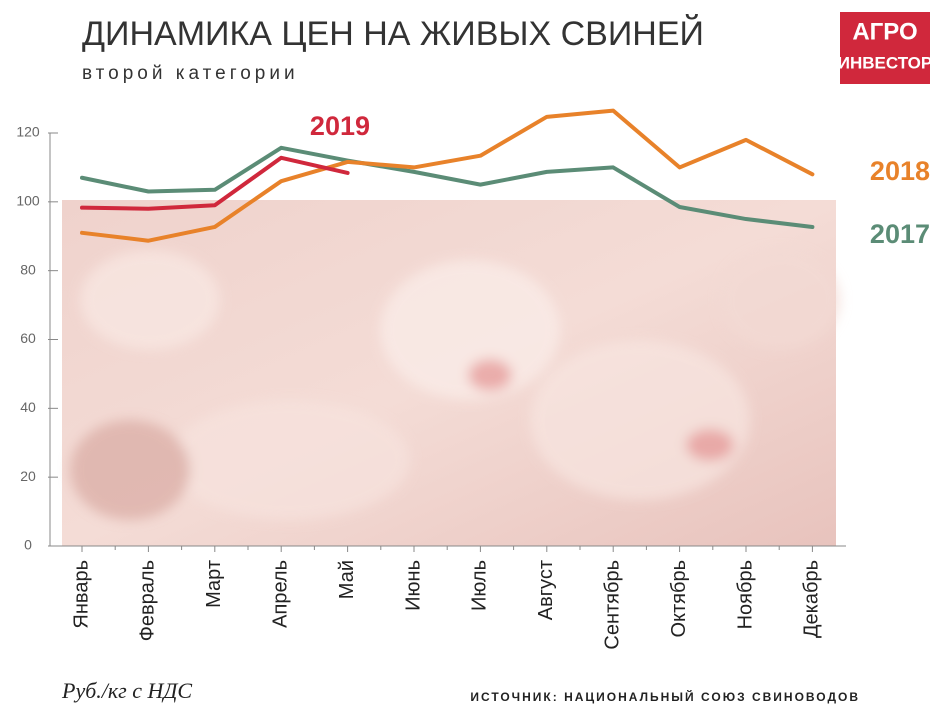 The image size is (945, 723). Describe the element at coordinates (28, 269) in the screenshot. I see `y-tick-label: 80` at that location.